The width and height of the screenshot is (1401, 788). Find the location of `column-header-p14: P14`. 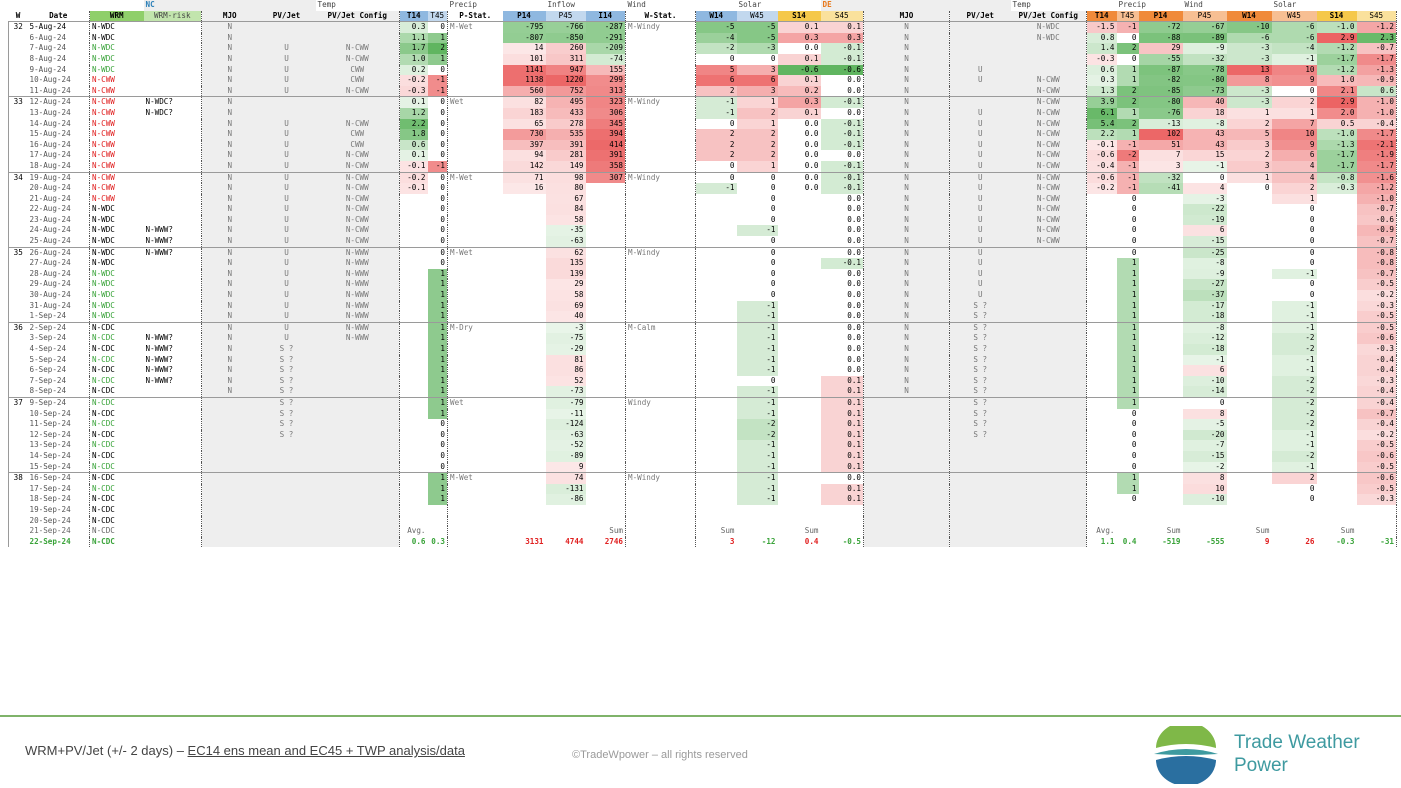

column-header-p14: P14 is located at coordinates (524, 16).